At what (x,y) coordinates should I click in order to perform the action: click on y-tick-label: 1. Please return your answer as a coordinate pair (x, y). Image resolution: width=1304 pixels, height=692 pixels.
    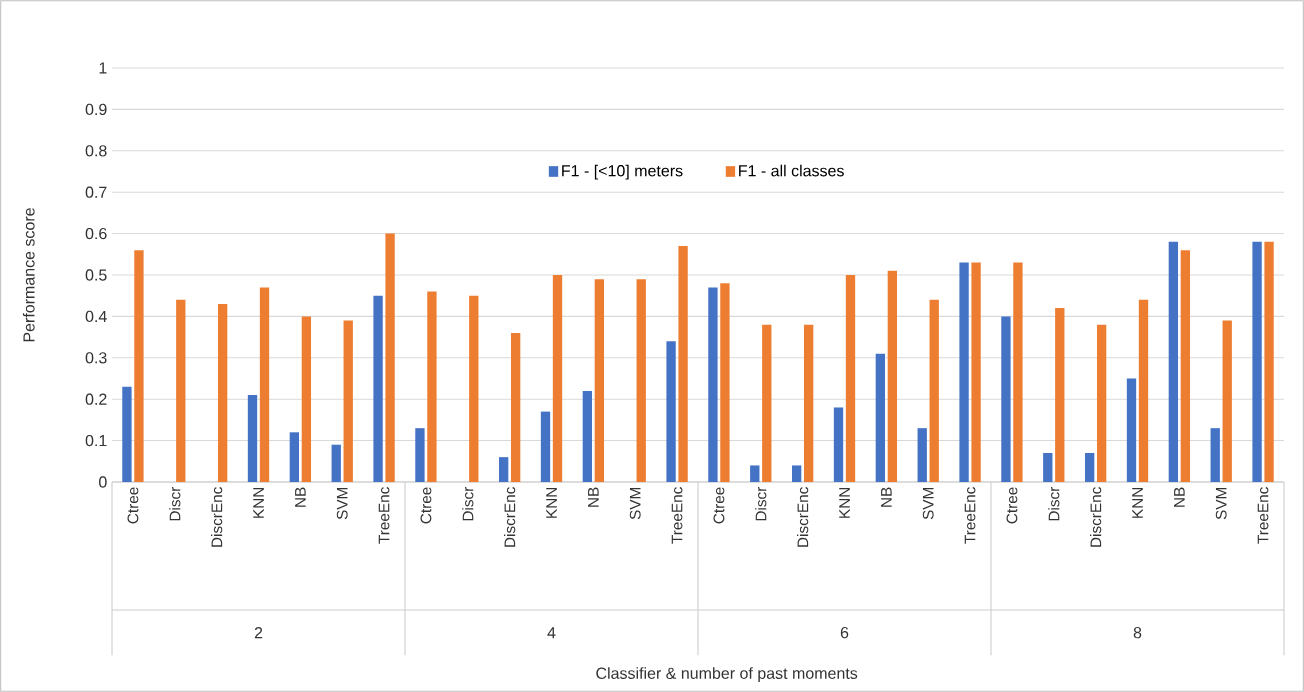
    Looking at the image, I should click on (103, 68).